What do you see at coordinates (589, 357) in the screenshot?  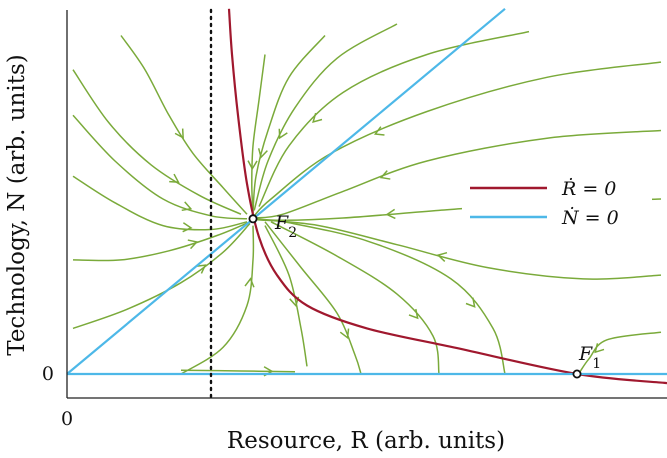 I see `fixed-point-label-f1: F1` at bounding box center [589, 357].